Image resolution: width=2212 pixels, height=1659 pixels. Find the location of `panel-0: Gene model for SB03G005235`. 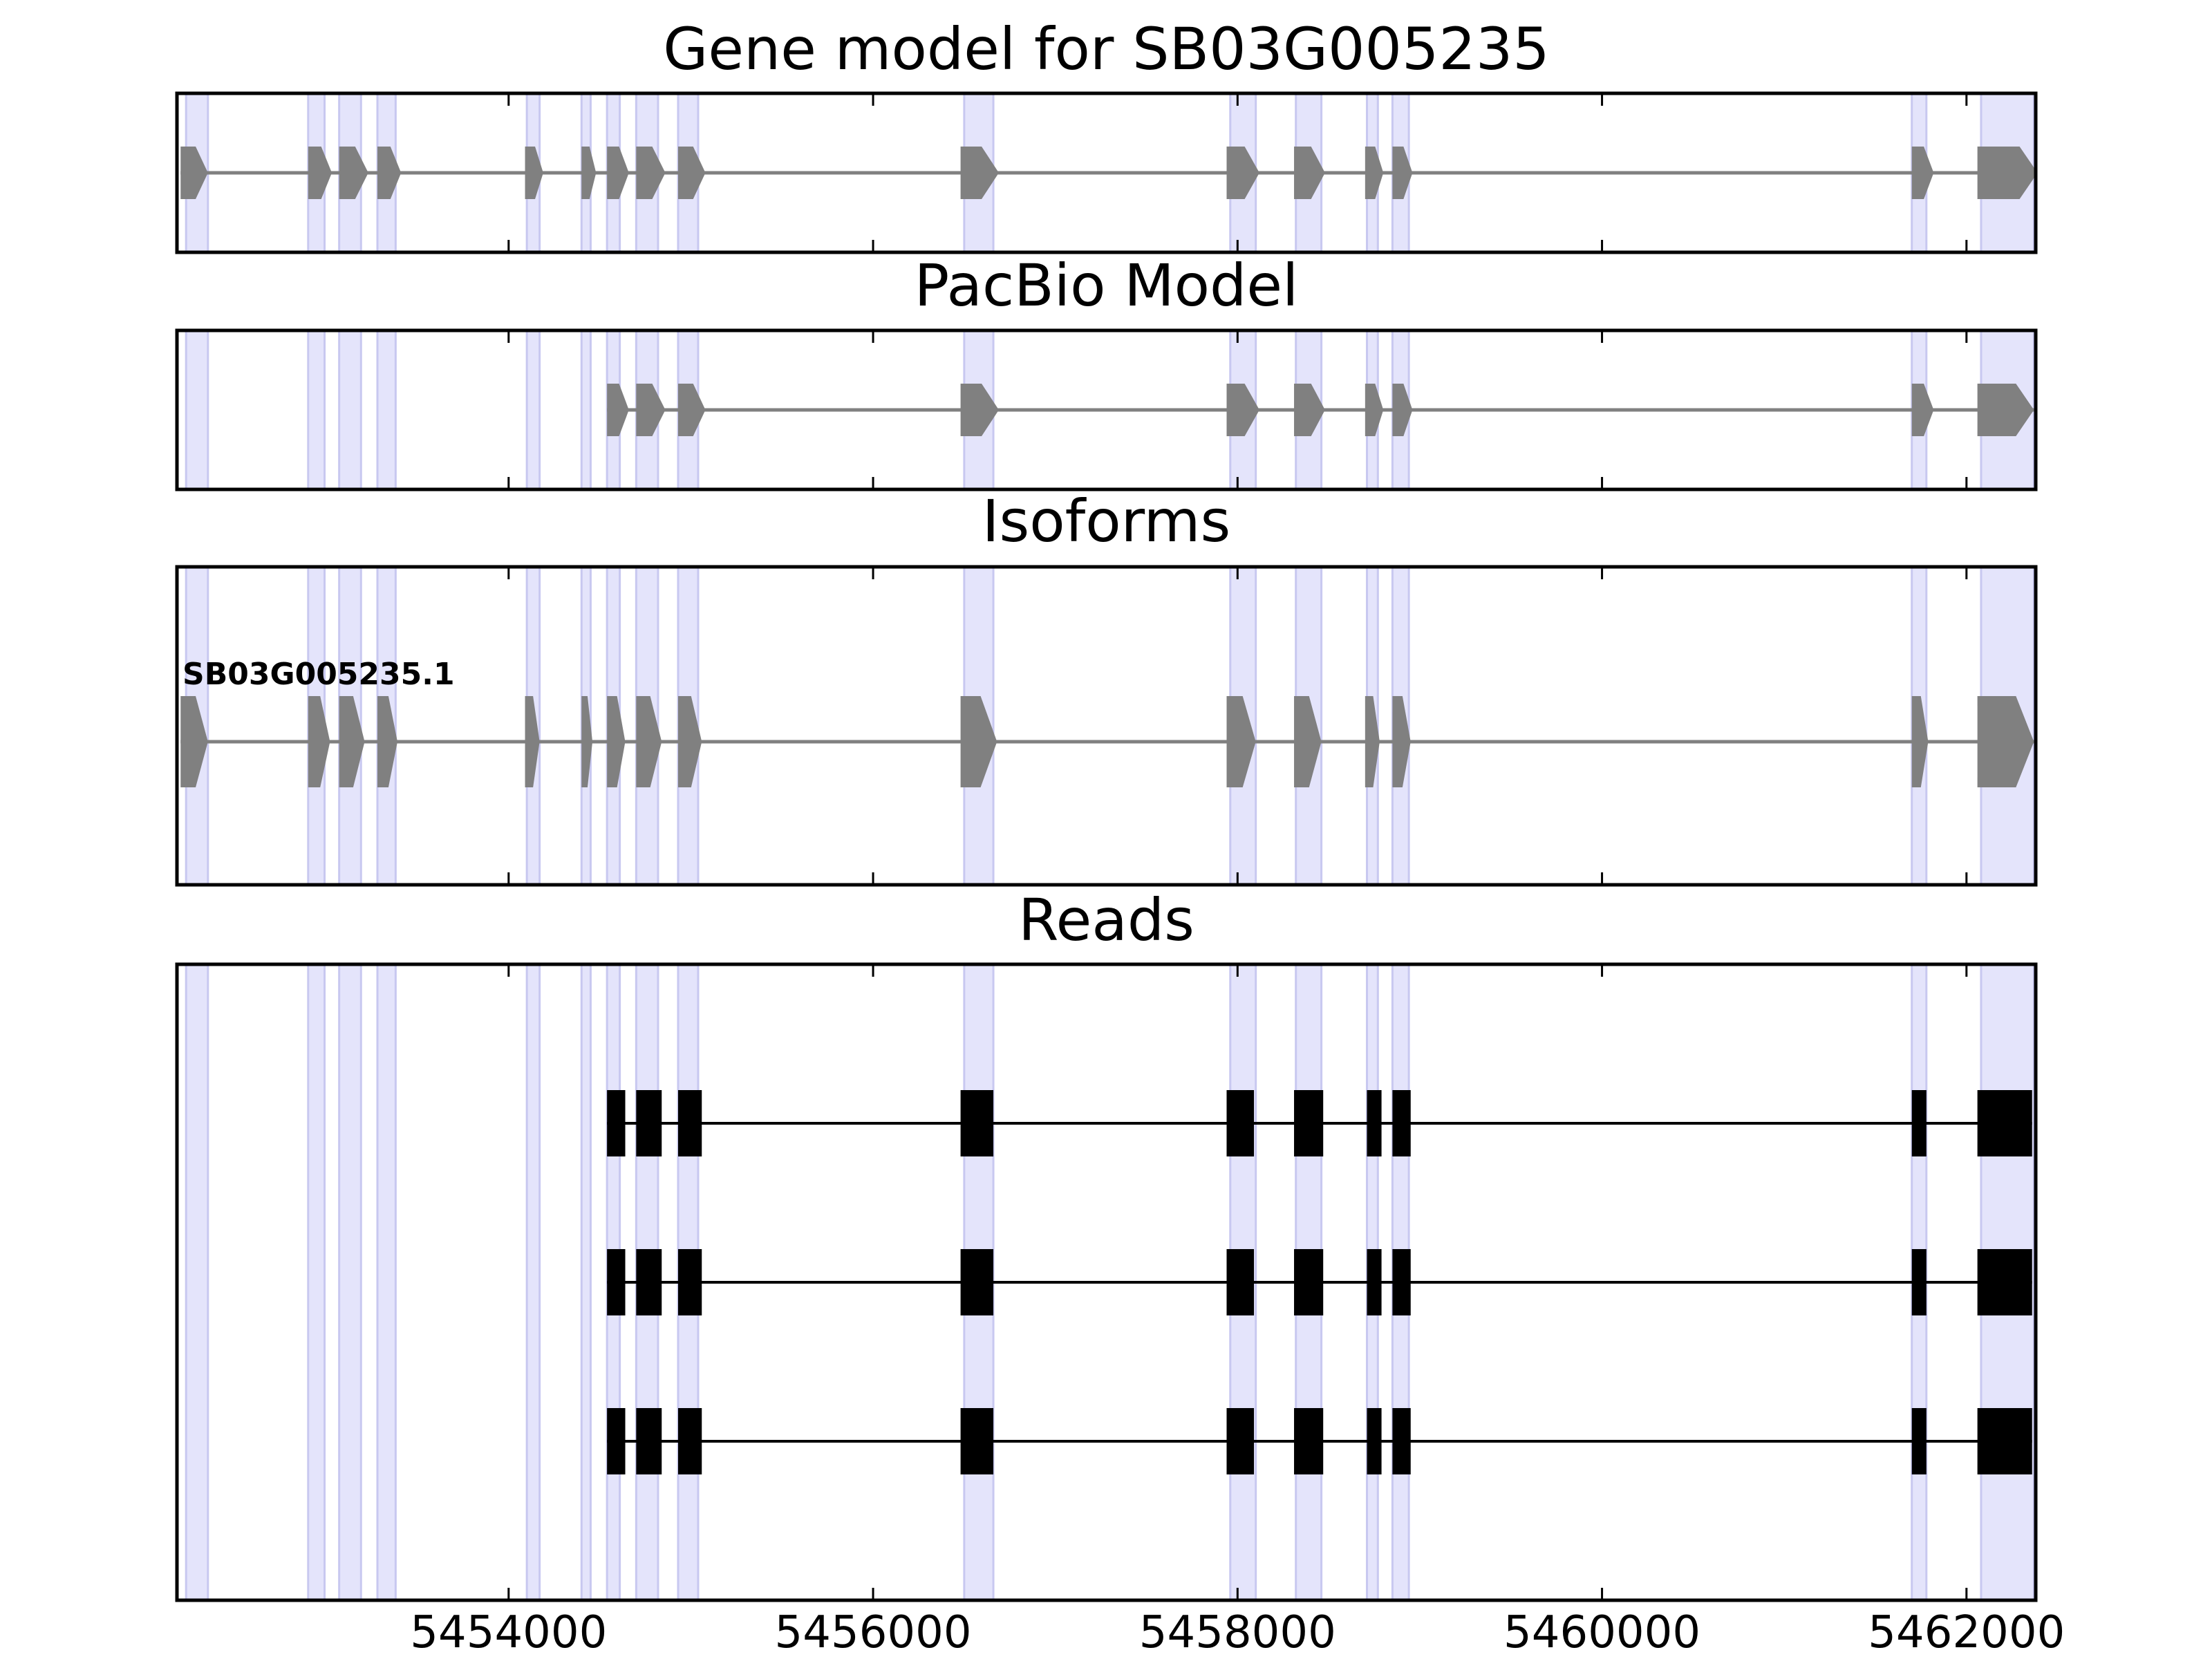

panel-0: Gene model for SB03G005235 is located at coordinates (1106, 134).